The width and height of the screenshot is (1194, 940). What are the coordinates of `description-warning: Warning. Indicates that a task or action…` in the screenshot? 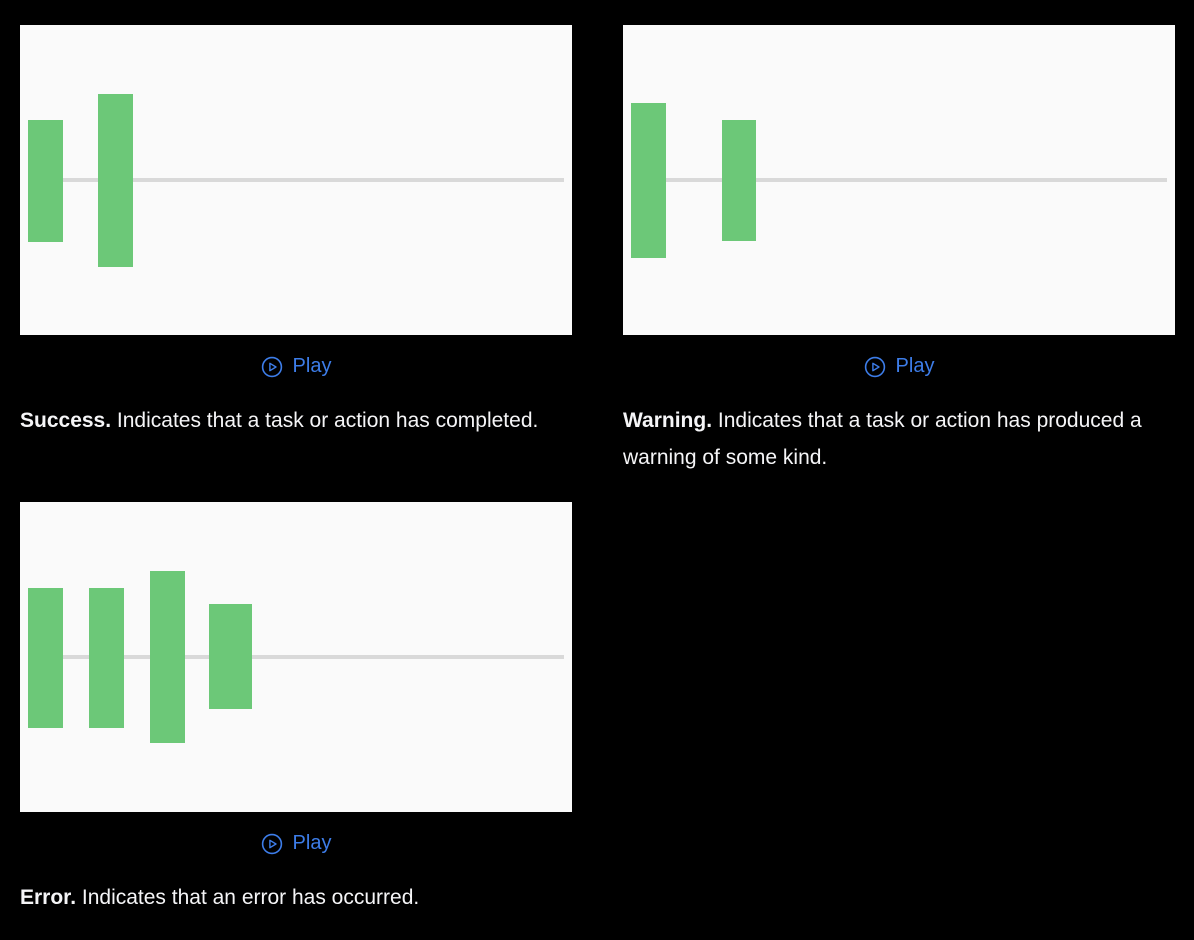 It's located at (899, 439).